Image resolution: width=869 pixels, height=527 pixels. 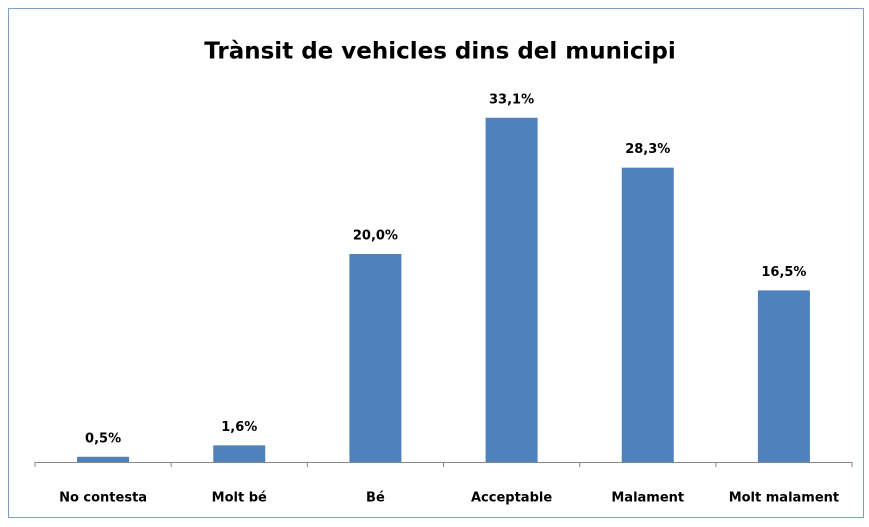 What do you see at coordinates (239, 498) in the screenshot?
I see `x-tick-label: Molt bé` at bounding box center [239, 498].